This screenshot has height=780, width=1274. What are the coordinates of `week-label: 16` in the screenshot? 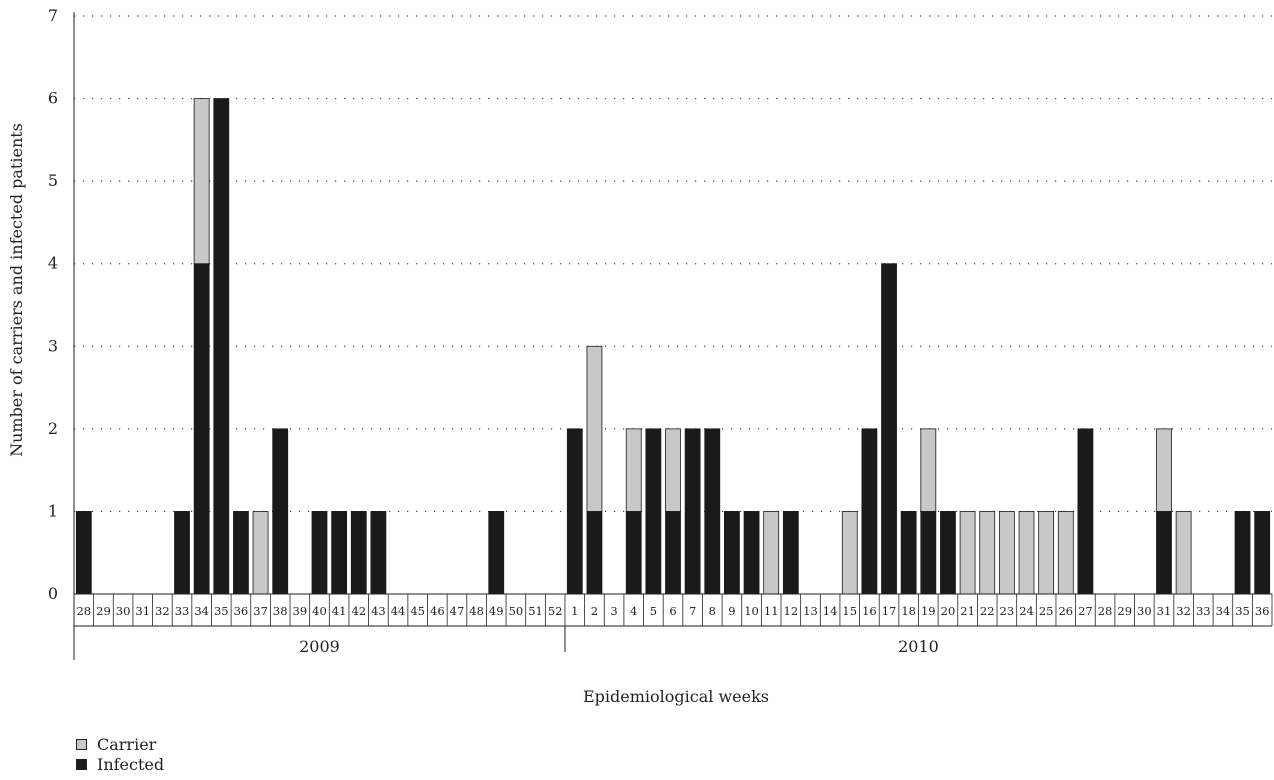 It's located at (869, 611).